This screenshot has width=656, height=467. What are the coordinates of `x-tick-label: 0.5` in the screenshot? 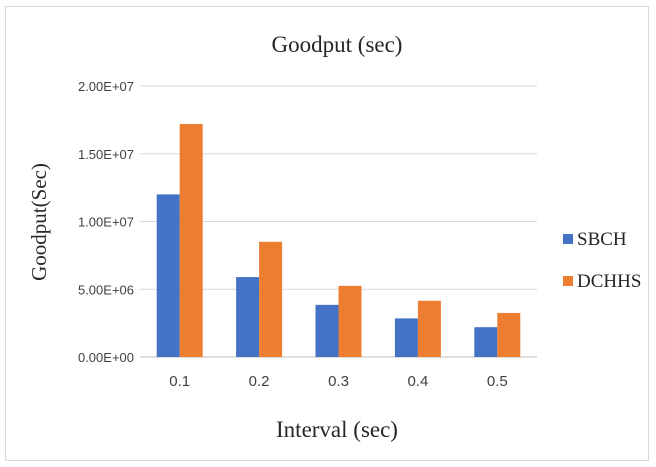 It's located at (497, 381).